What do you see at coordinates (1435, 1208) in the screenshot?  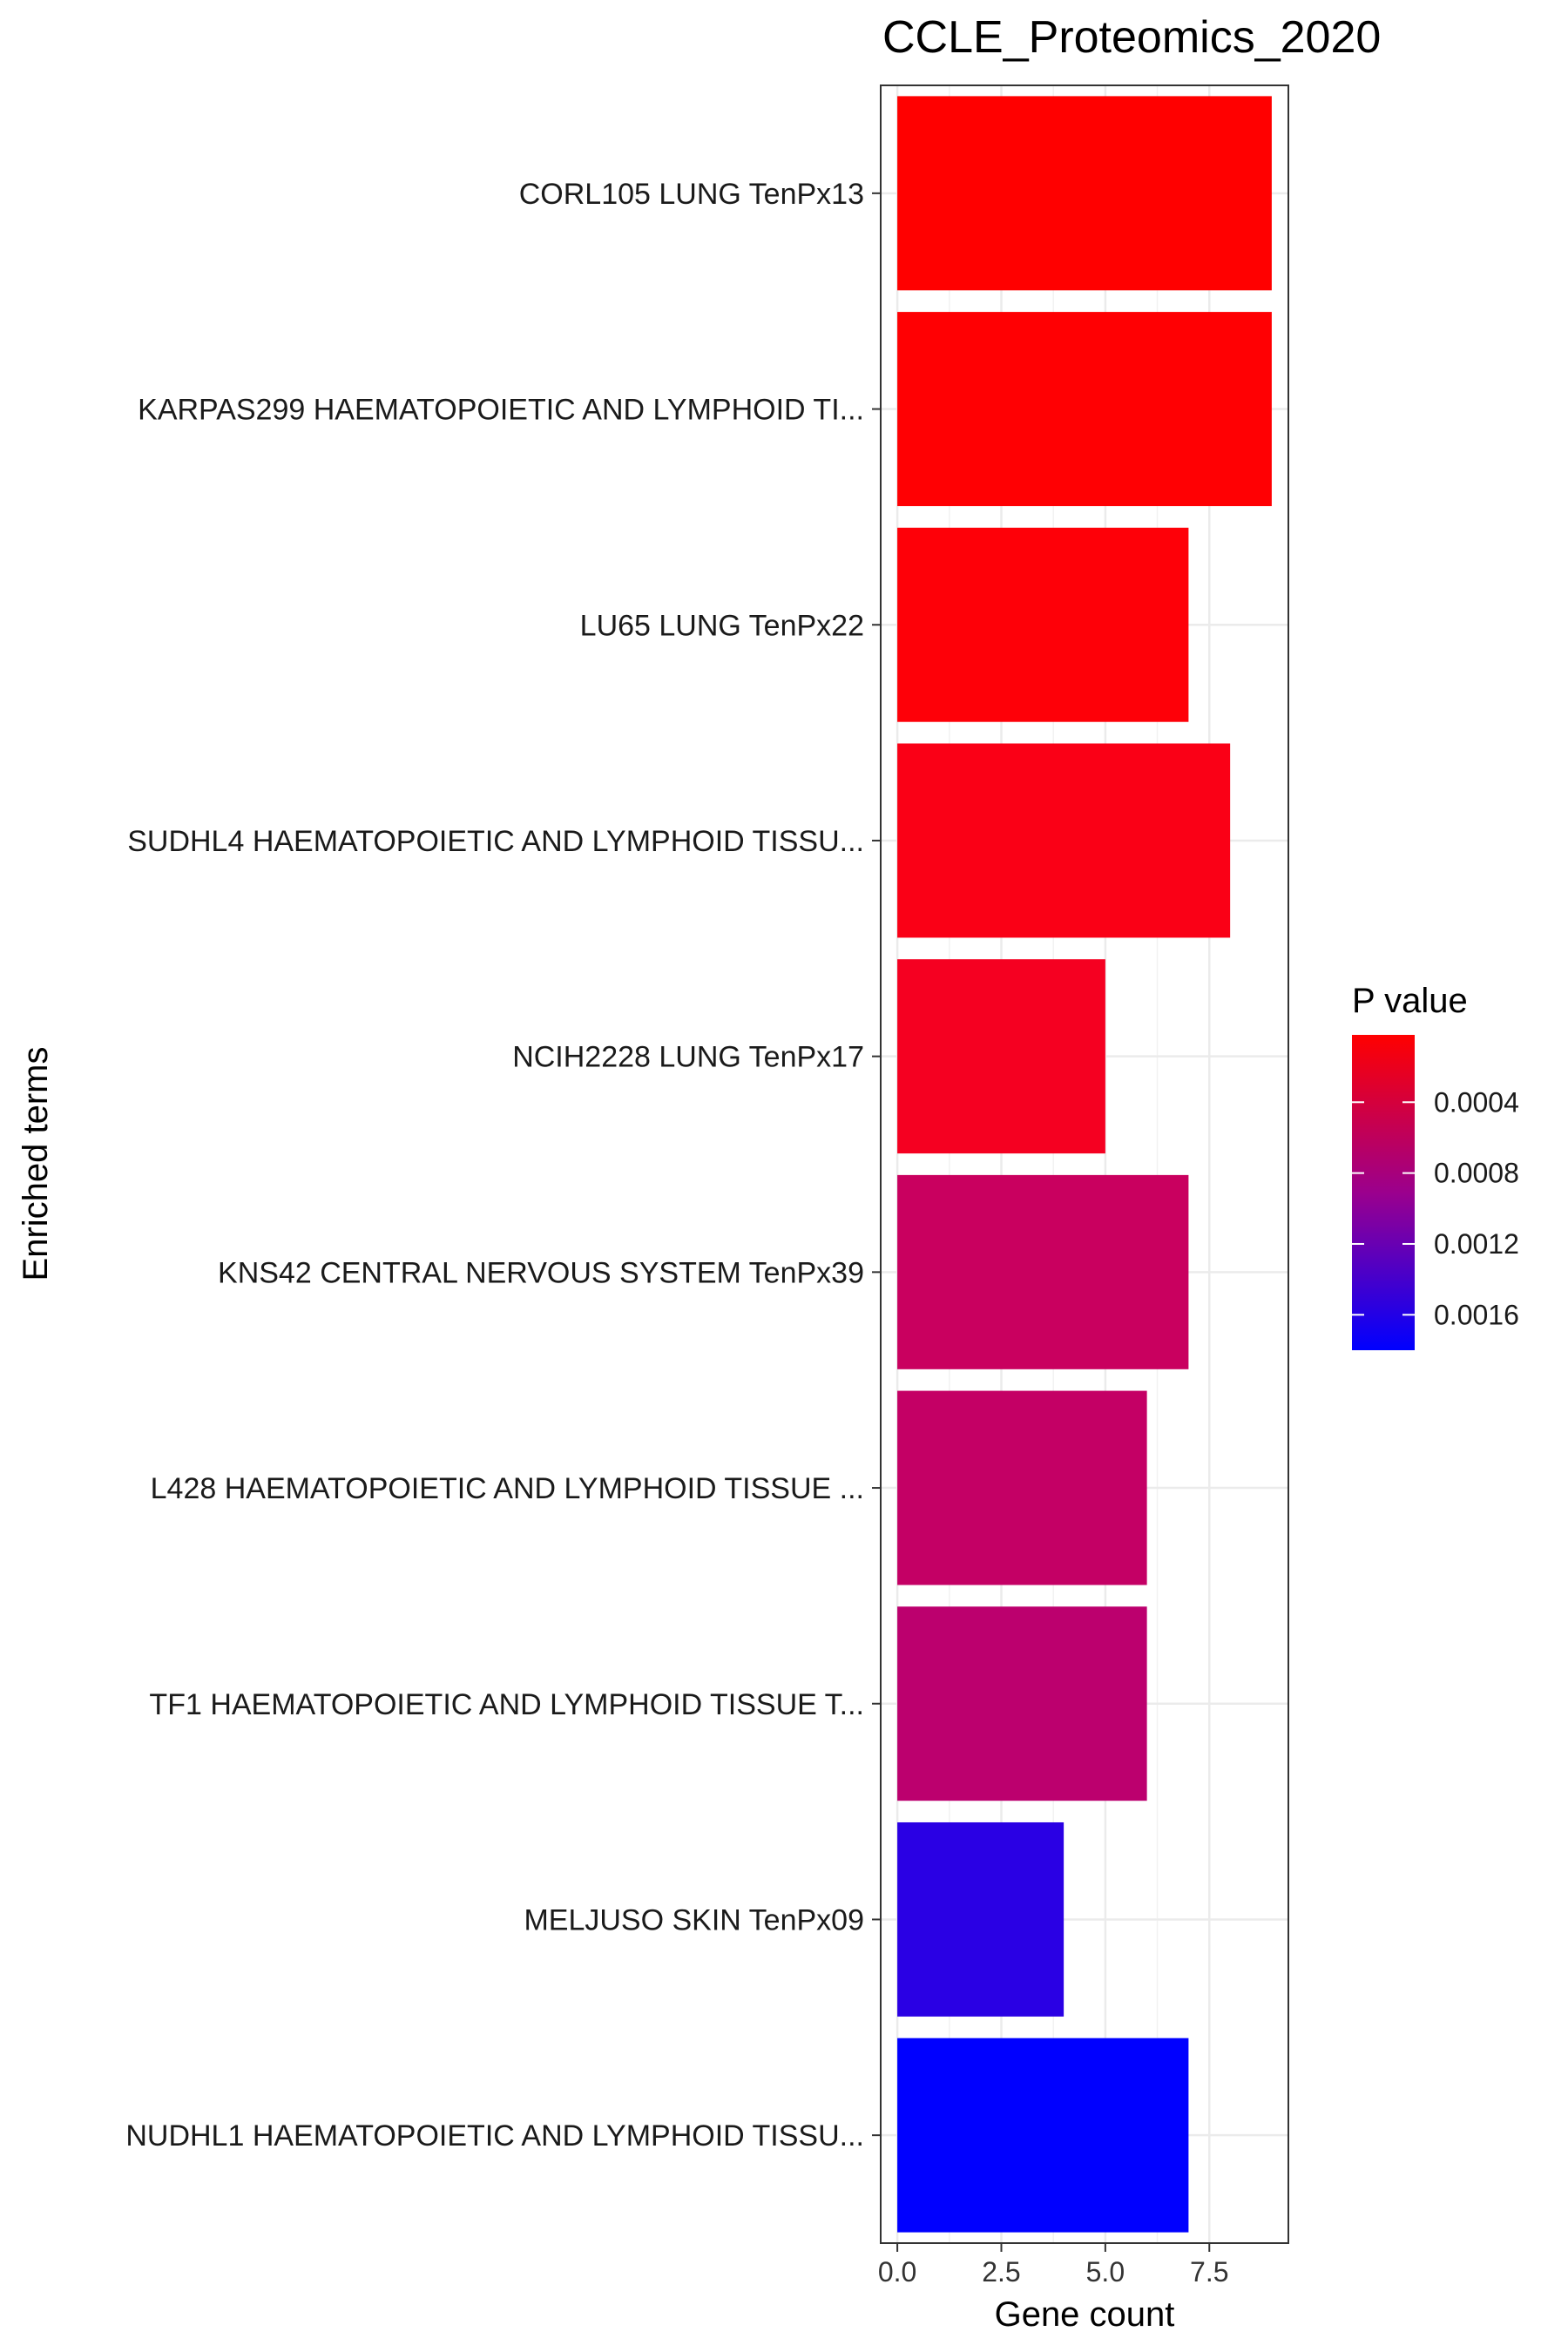 I see `legend-ticks: 0.0004 0.0008 0.0012 0.0016` at bounding box center [1435, 1208].